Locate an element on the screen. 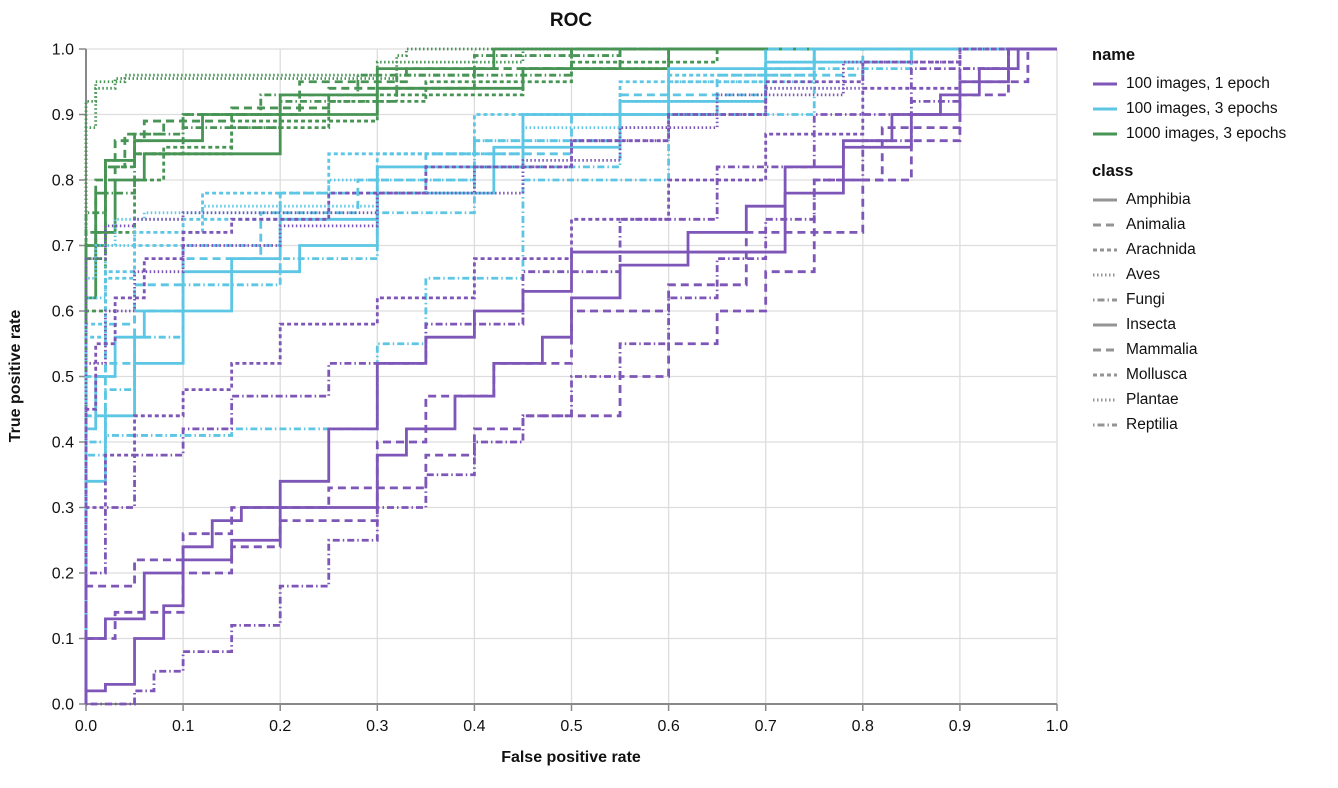  legend-class-item: Insecta is located at coordinates (1215, 324).